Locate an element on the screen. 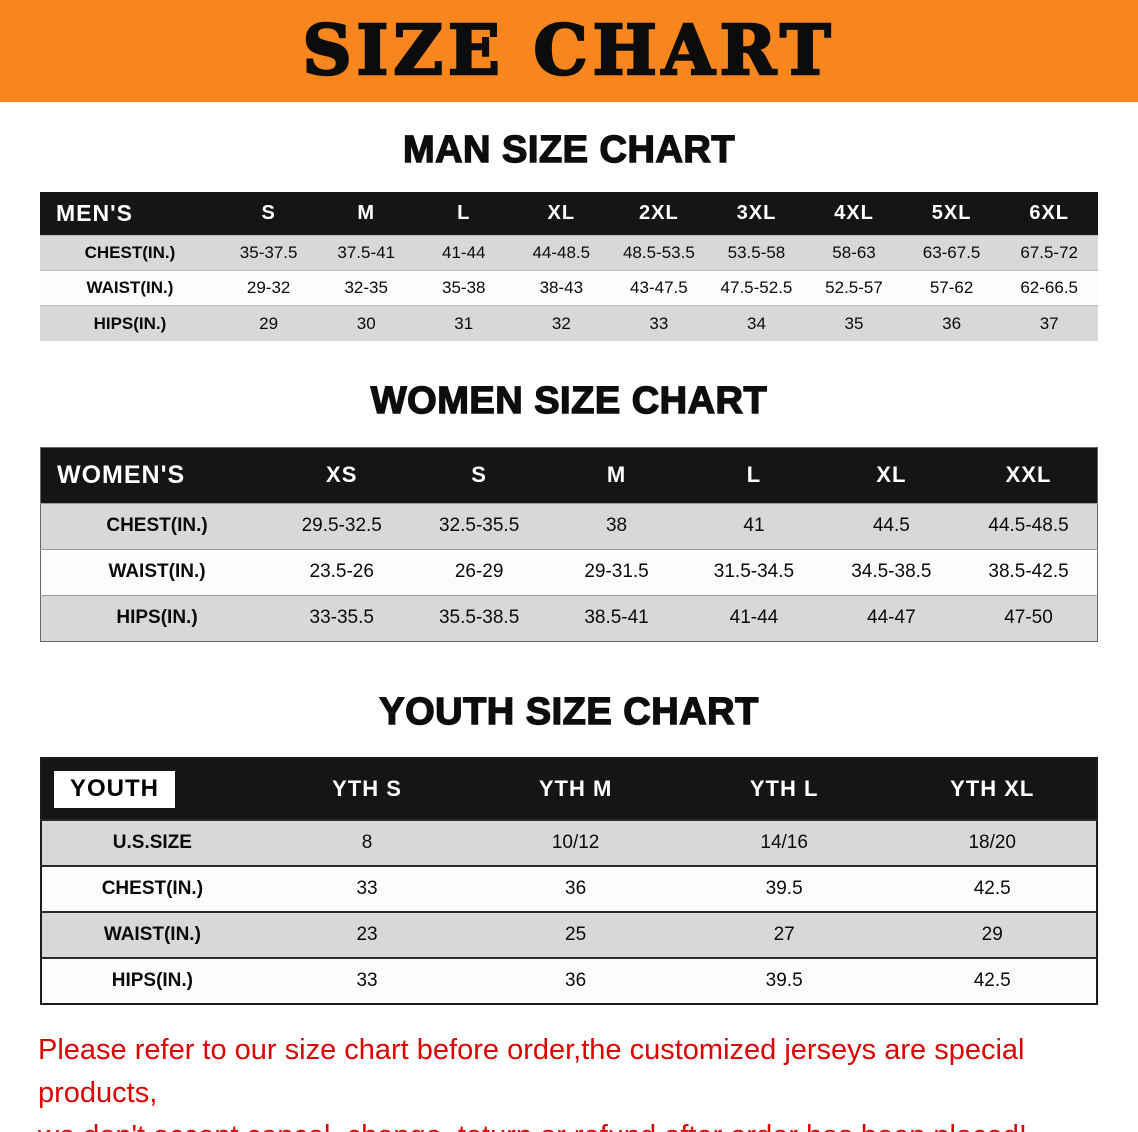 This screenshot has width=1138, height=1132. measurement-row: WAIST(IN.) 23 25 27 29 is located at coordinates (569, 935).